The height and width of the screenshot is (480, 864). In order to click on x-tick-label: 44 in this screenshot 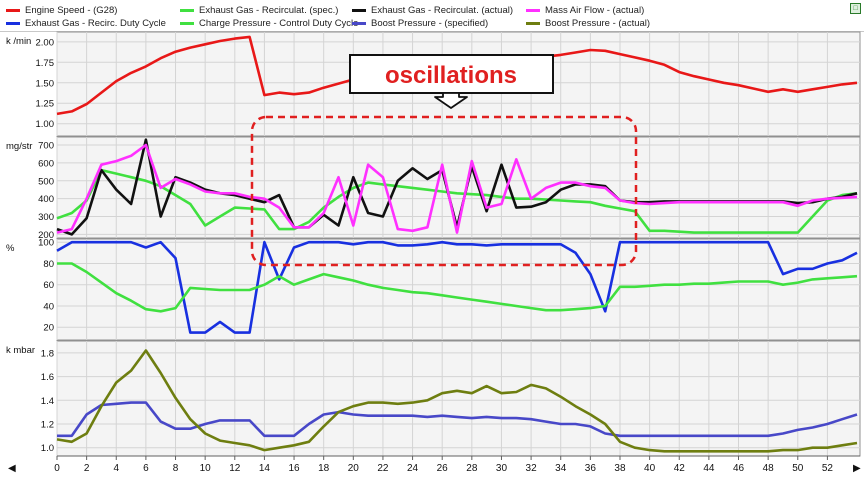, I will do `click(709, 468)`.